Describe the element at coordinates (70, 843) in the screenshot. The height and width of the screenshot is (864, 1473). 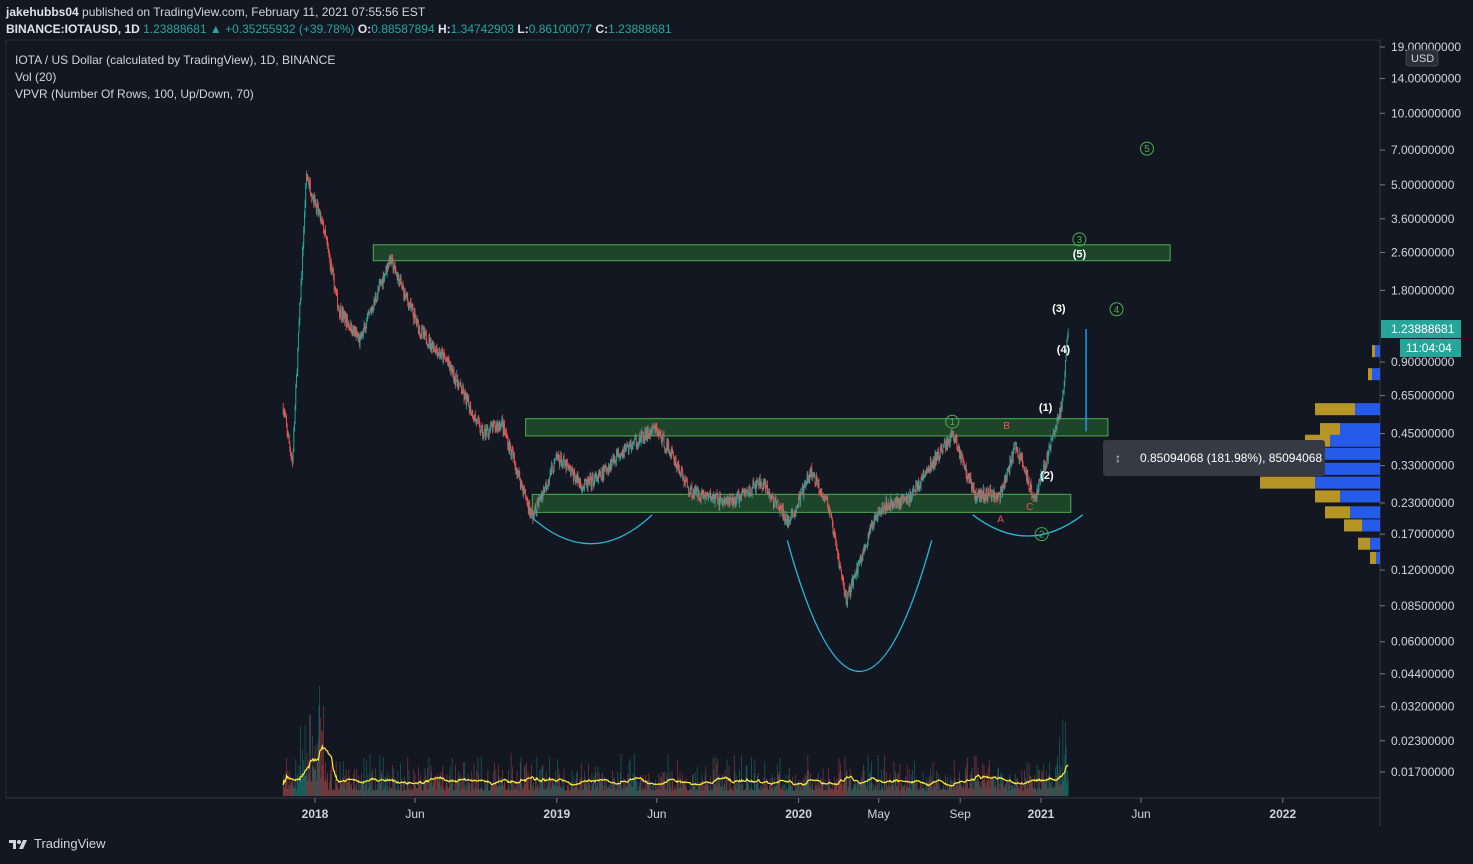
I see `footer-brand-text: TradingView` at that location.